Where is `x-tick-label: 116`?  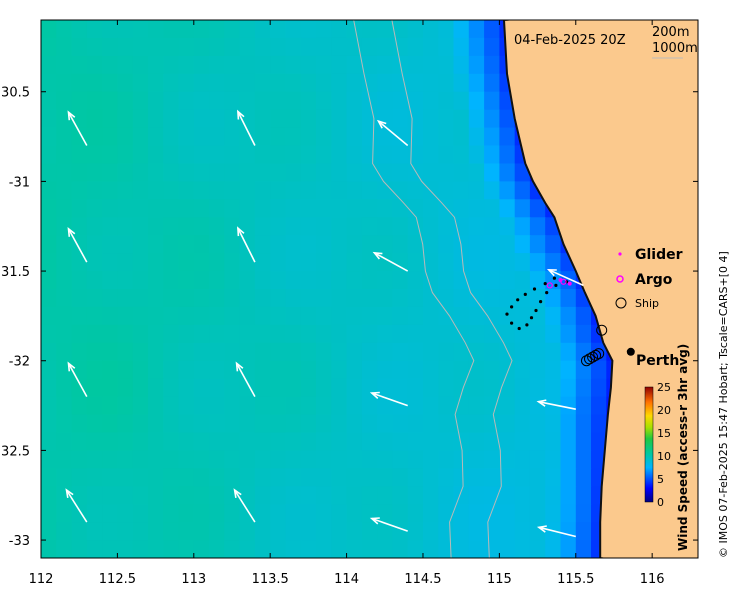
x-tick-label: 116 is located at coordinates (652, 579).